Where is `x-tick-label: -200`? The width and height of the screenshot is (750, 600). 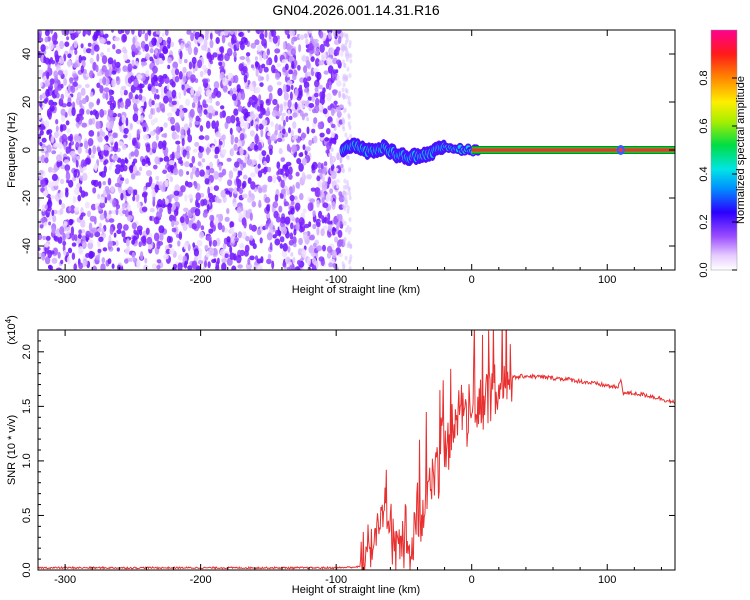 x-tick-label: -200 is located at coordinates (201, 580).